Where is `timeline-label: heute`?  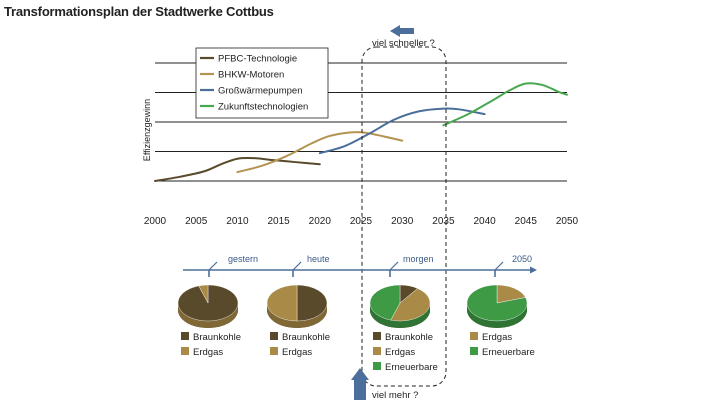 timeline-label: heute is located at coordinates (318, 259).